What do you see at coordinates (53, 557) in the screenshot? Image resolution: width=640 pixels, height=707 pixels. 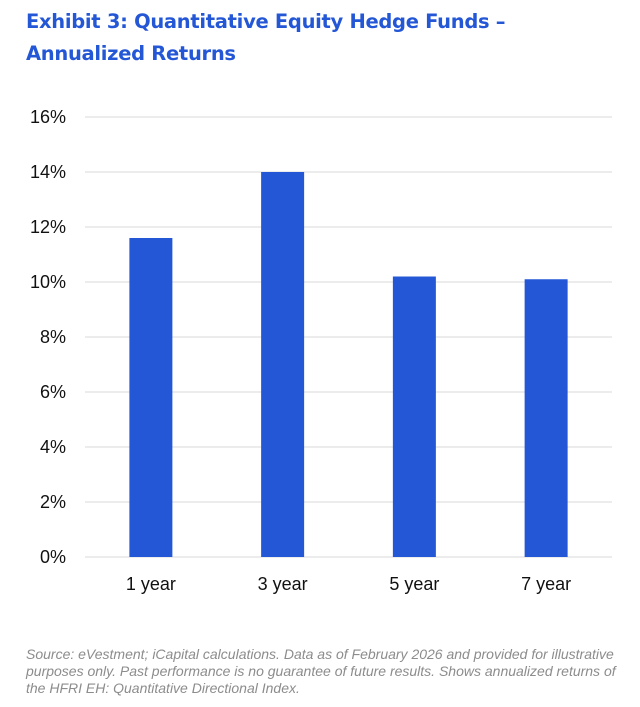 I see `y-tick-label: 0%` at bounding box center [53, 557].